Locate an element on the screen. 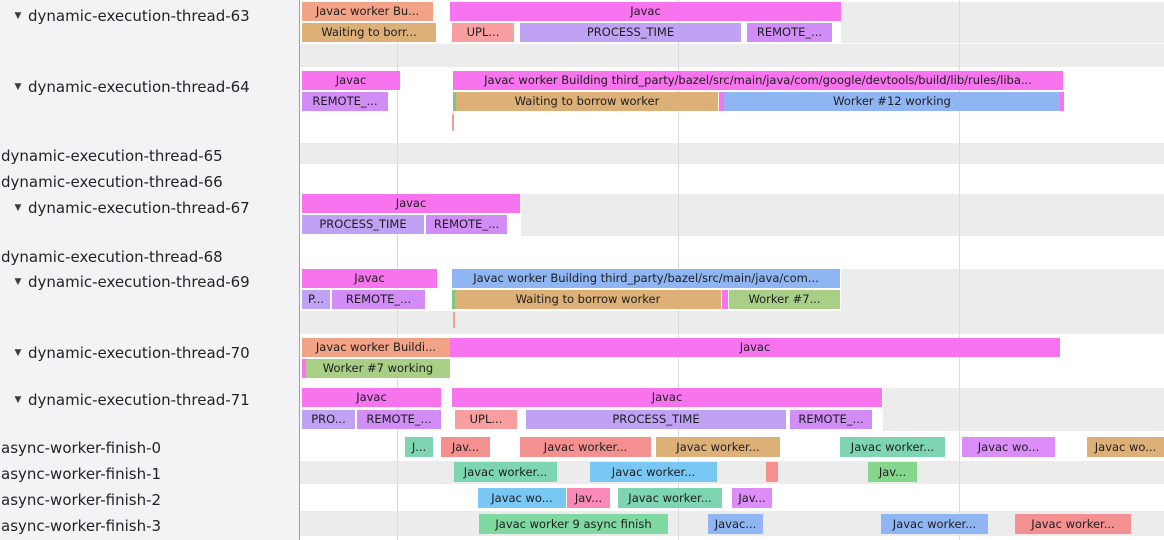  track-label-row: ▼ dynamic-execution-thread-63 is located at coordinates (149, 16).